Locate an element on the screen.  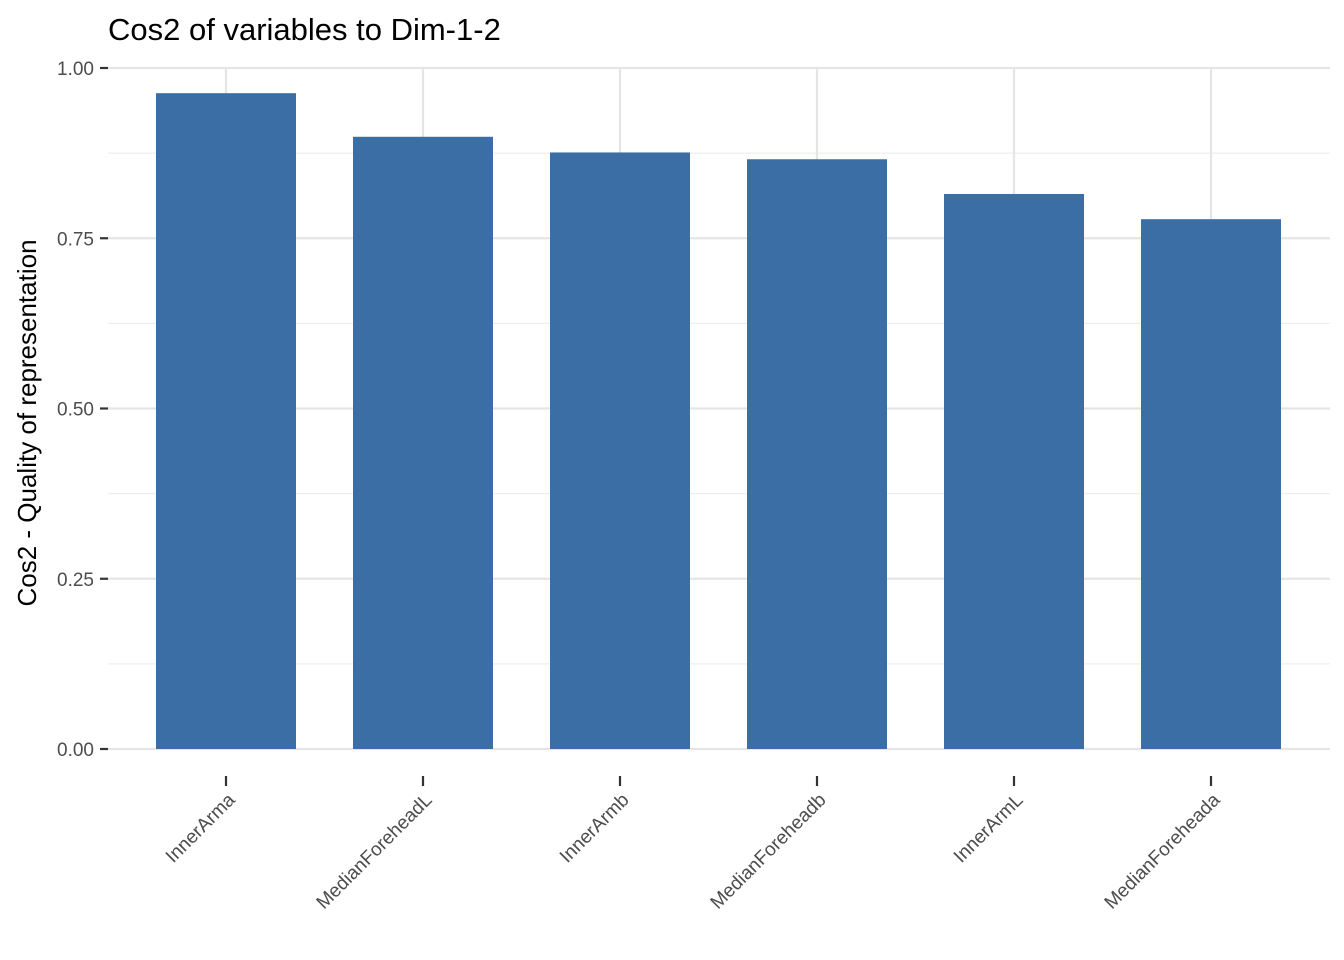
y-tick-label: 0.75 is located at coordinates (75, 239).